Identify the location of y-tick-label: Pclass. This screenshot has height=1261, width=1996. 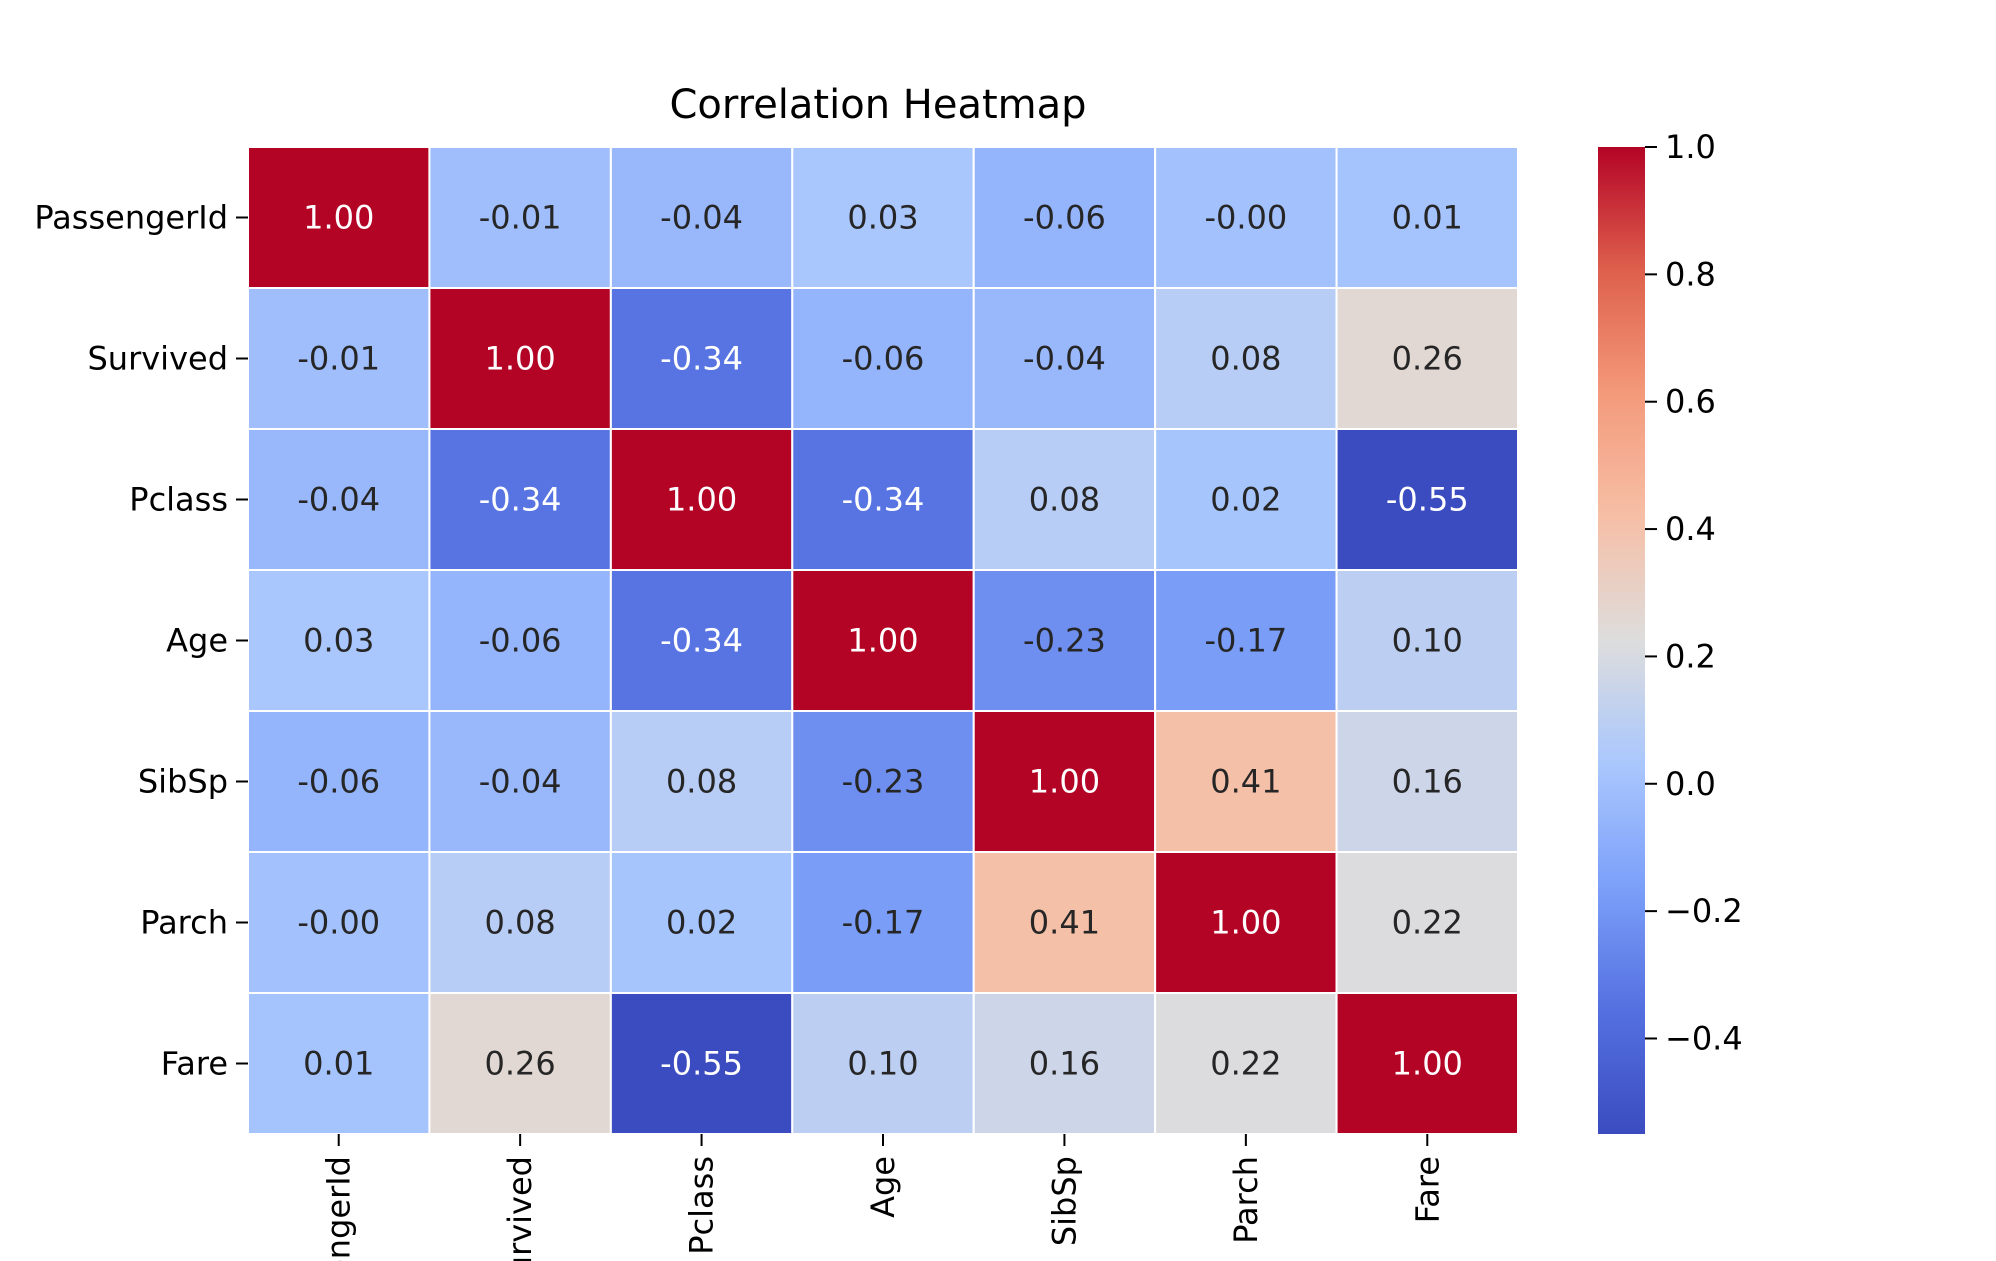
(178, 500).